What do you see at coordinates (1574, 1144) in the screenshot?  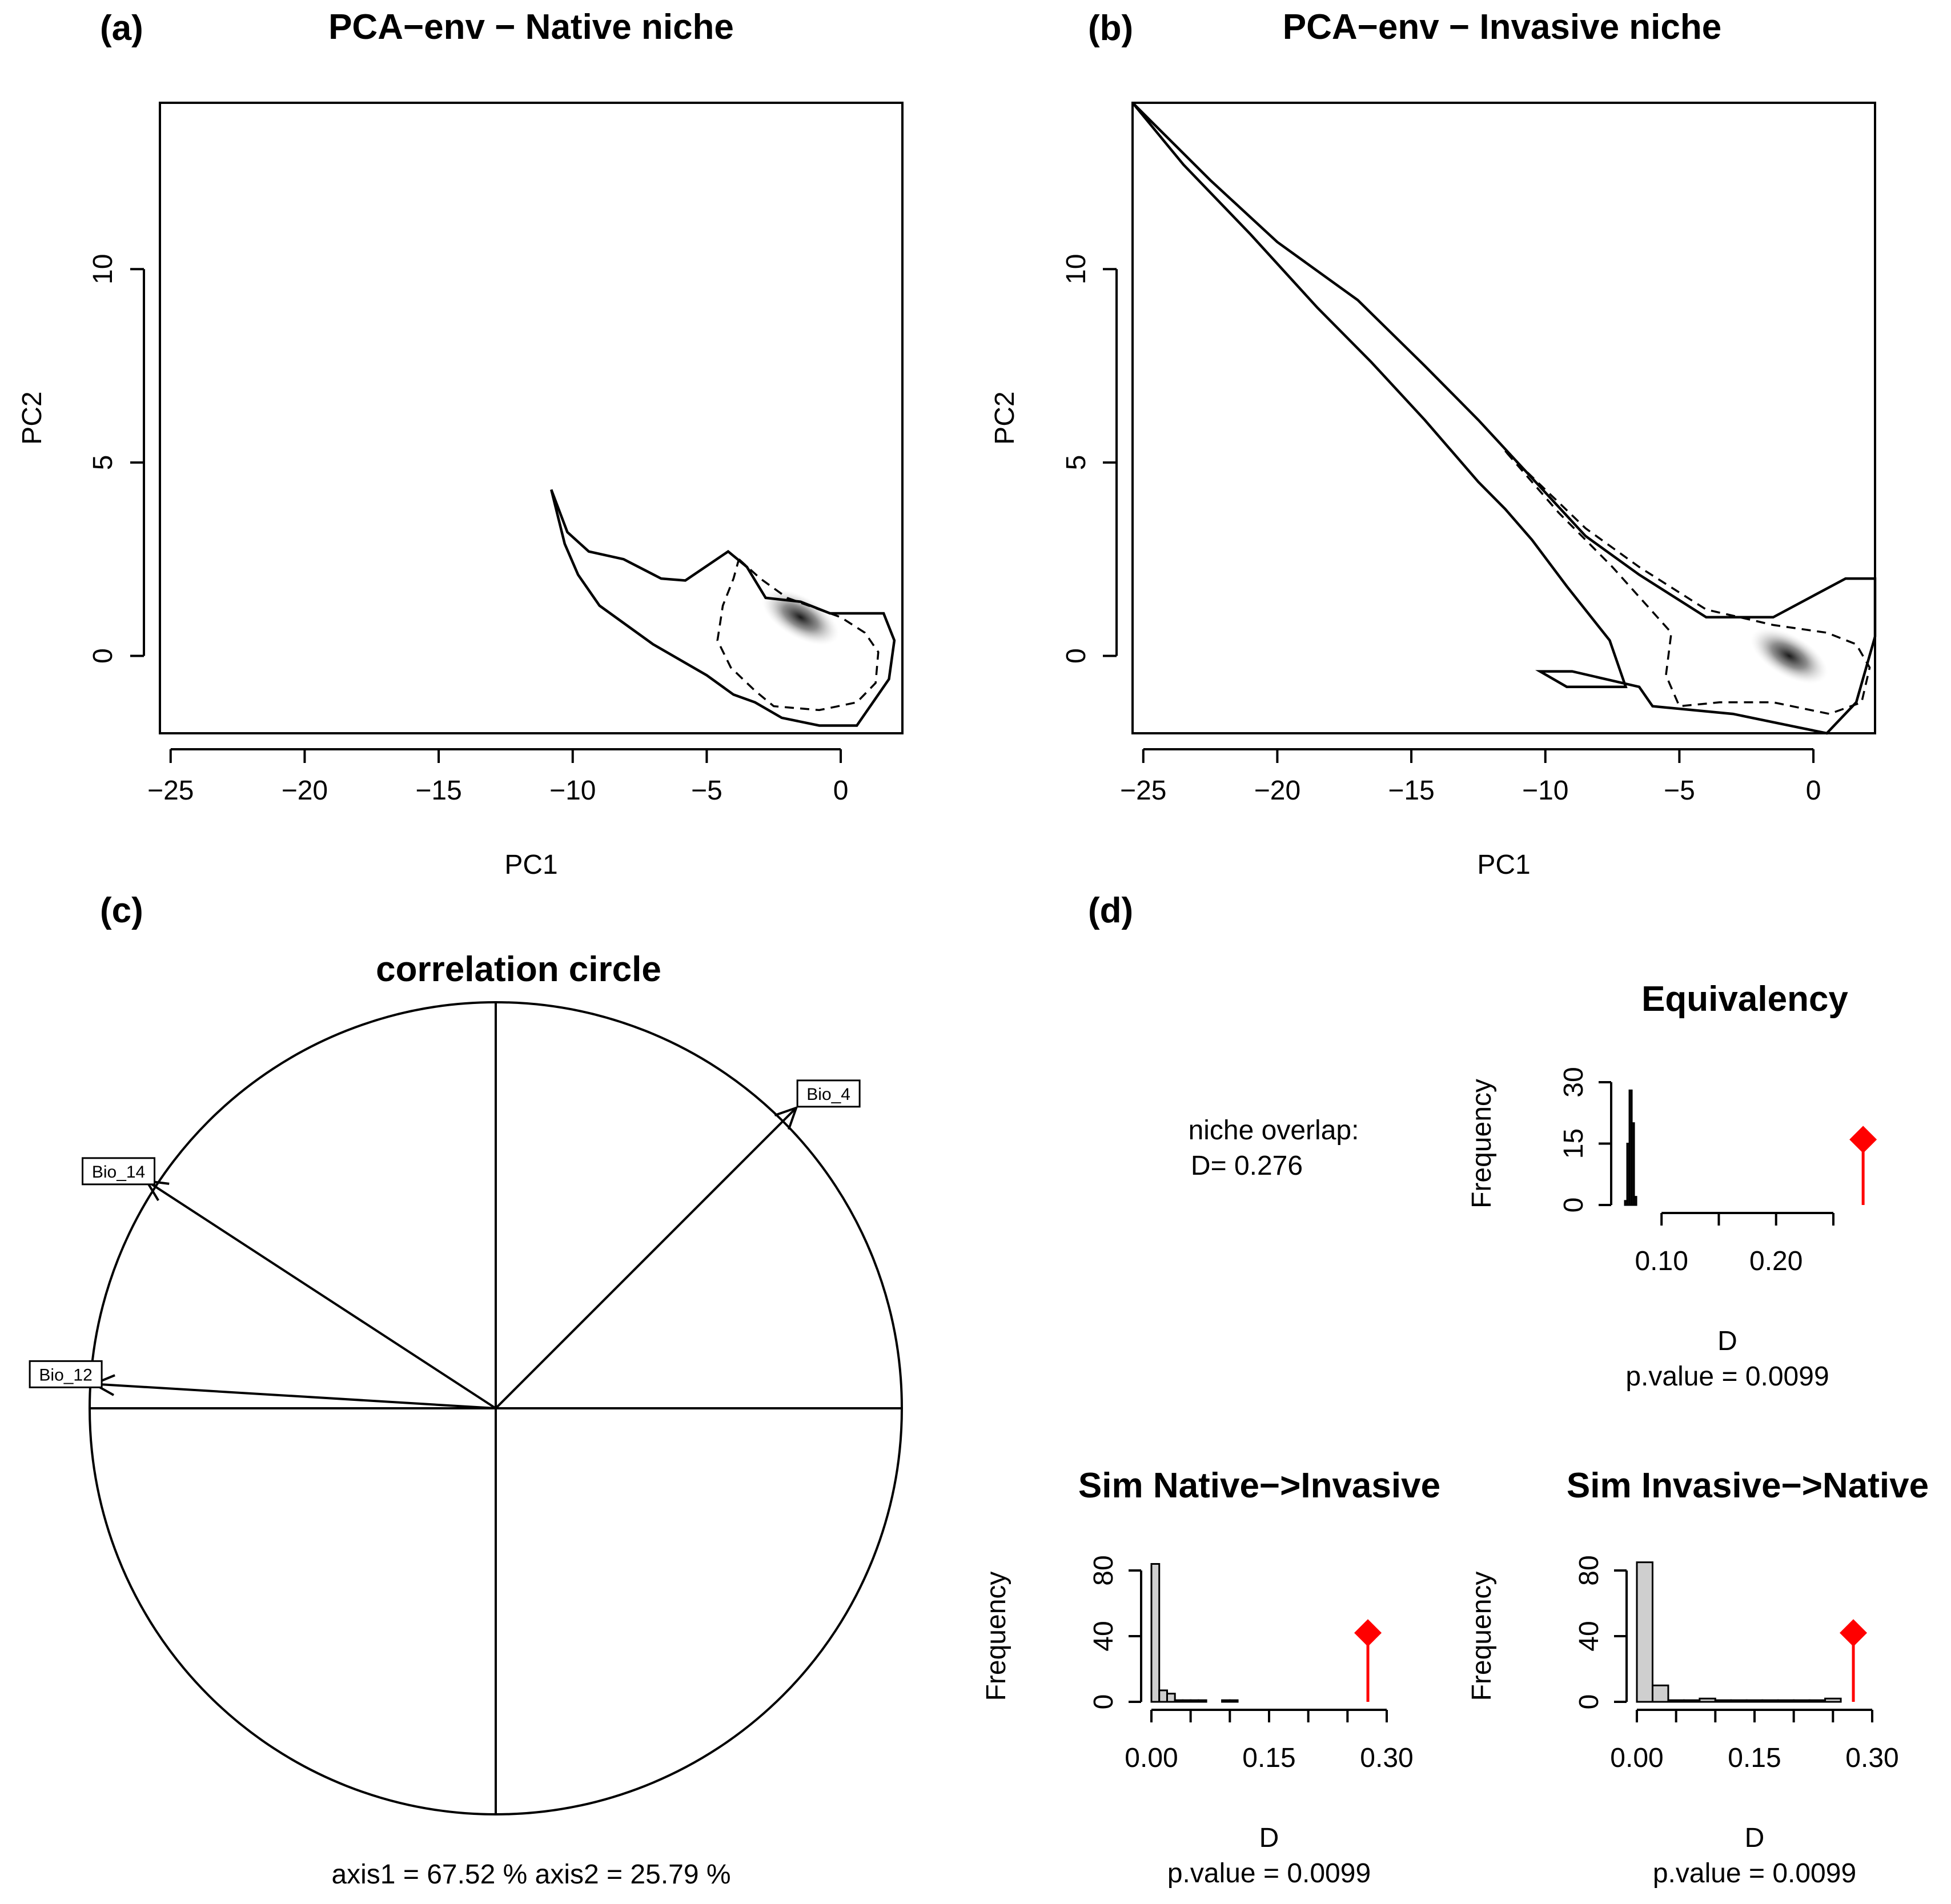 I see `y-tick-label: 15` at bounding box center [1574, 1144].